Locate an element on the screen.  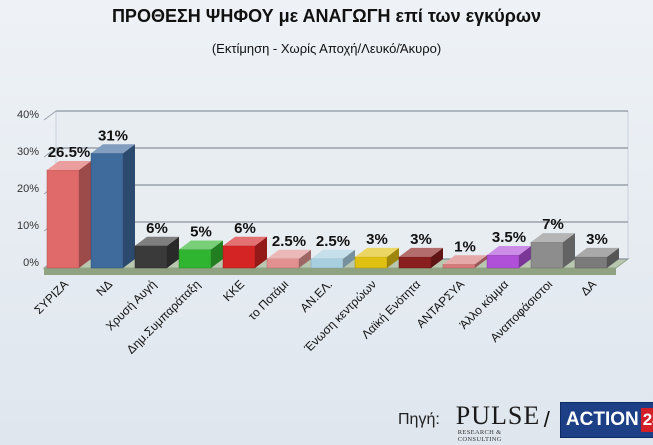
x-tick-label: Δημ.Συμπαράταξη is located at coordinates (163, 316).